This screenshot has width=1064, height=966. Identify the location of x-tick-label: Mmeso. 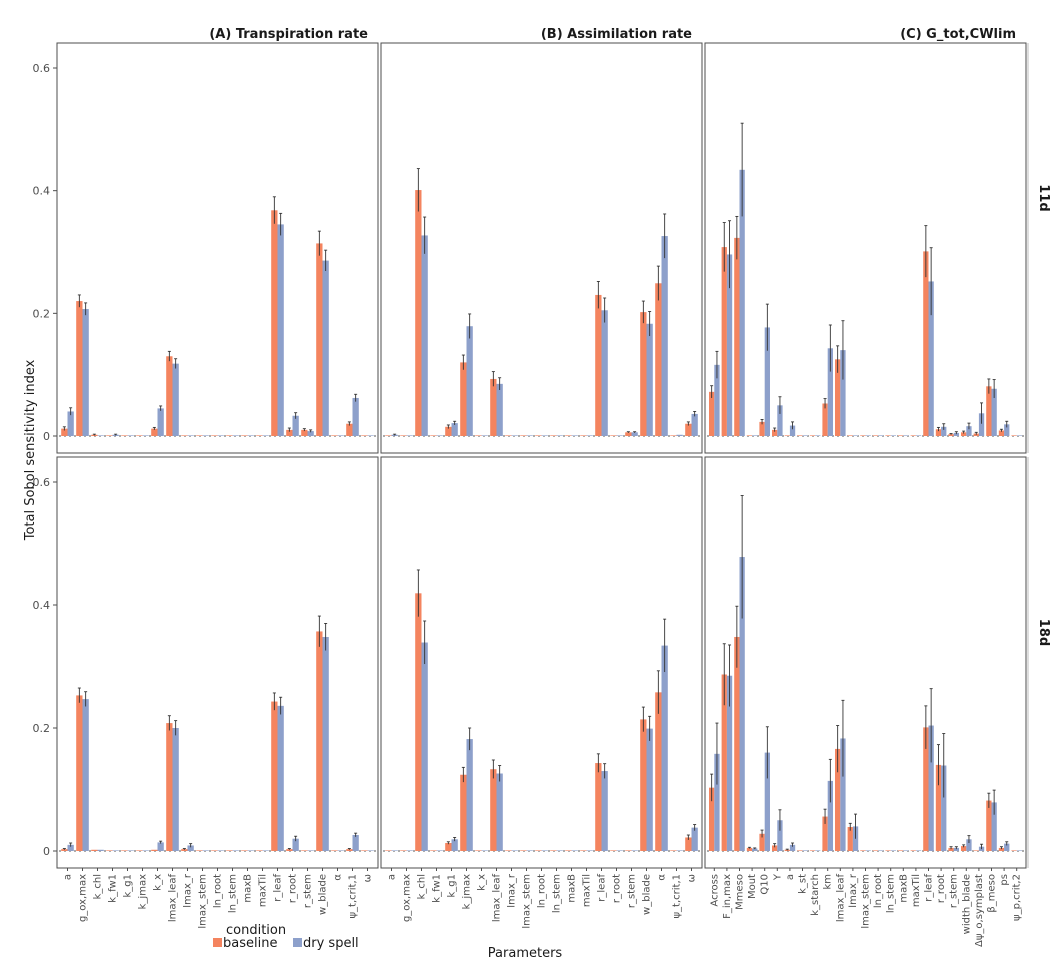
(740, 892).